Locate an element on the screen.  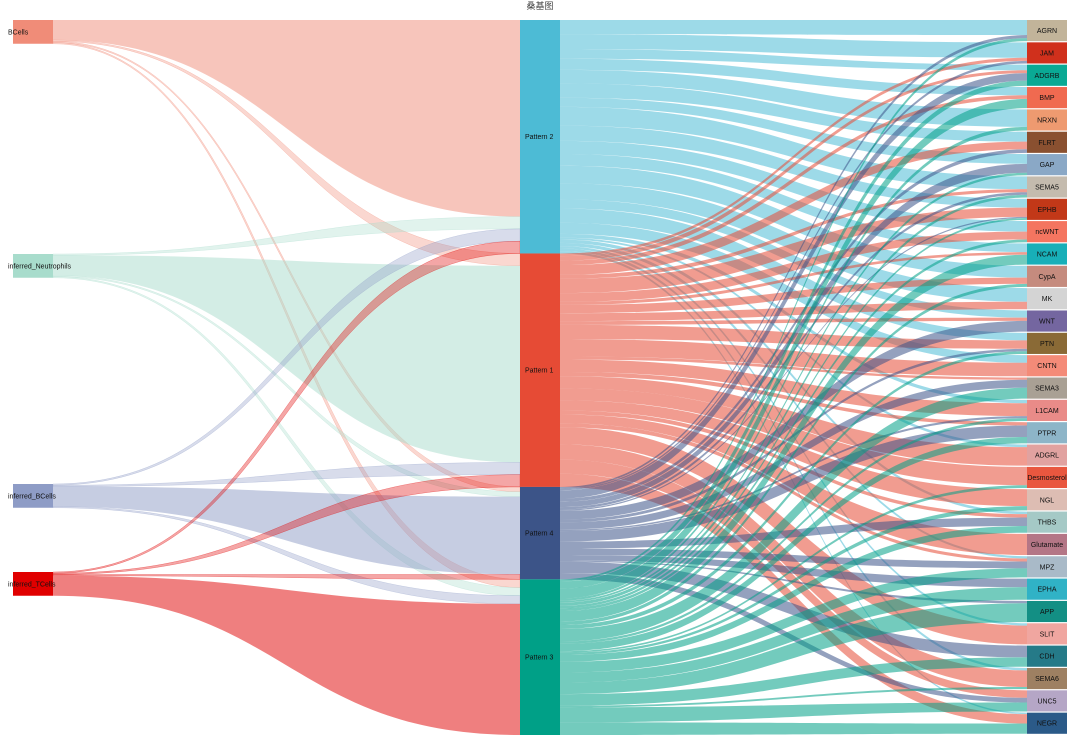
label-inferred-neutrophils: inferred_Neutrophils is located at coordinates (40, 266).